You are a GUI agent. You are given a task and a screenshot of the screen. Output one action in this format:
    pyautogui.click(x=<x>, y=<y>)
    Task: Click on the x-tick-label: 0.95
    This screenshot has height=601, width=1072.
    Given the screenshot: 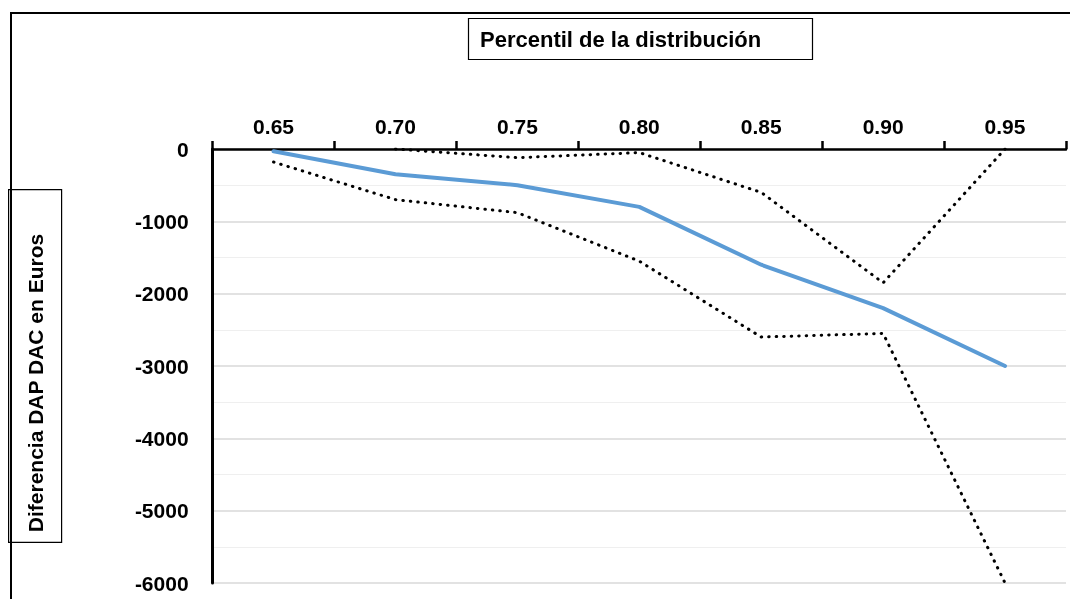 What is the action you would take?
    pyautogui.click(x=1005, y=126)
    